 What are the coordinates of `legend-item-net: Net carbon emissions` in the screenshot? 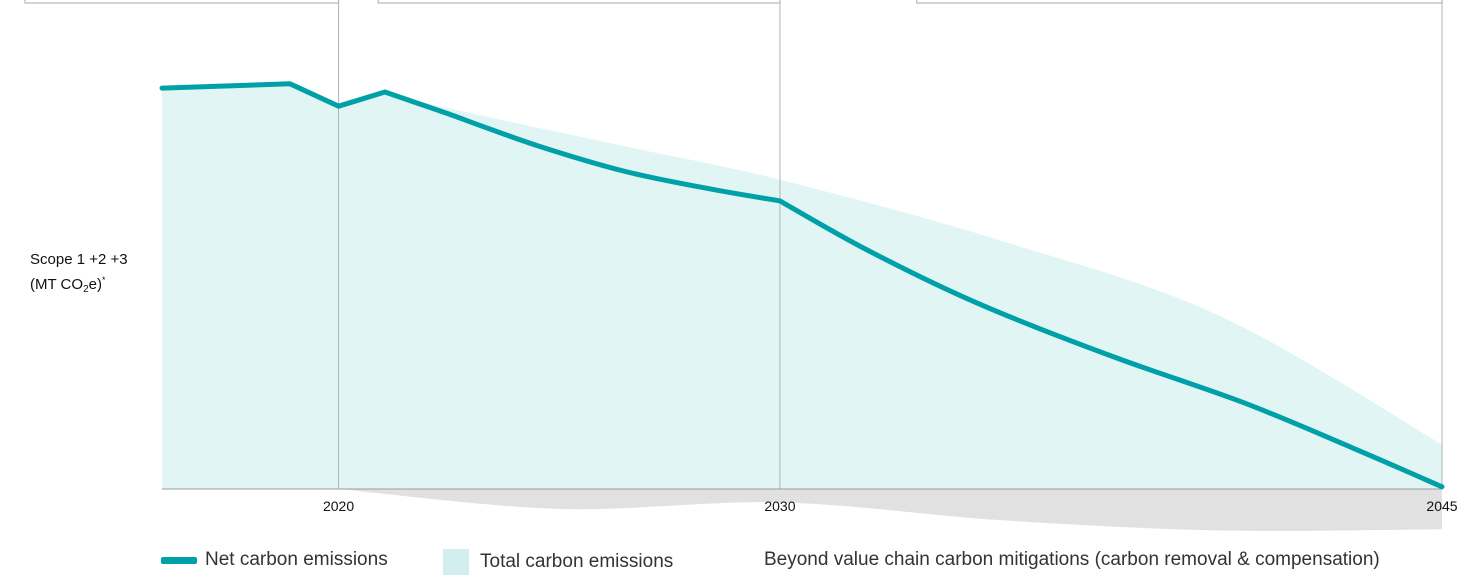 It's located at (274, 560).